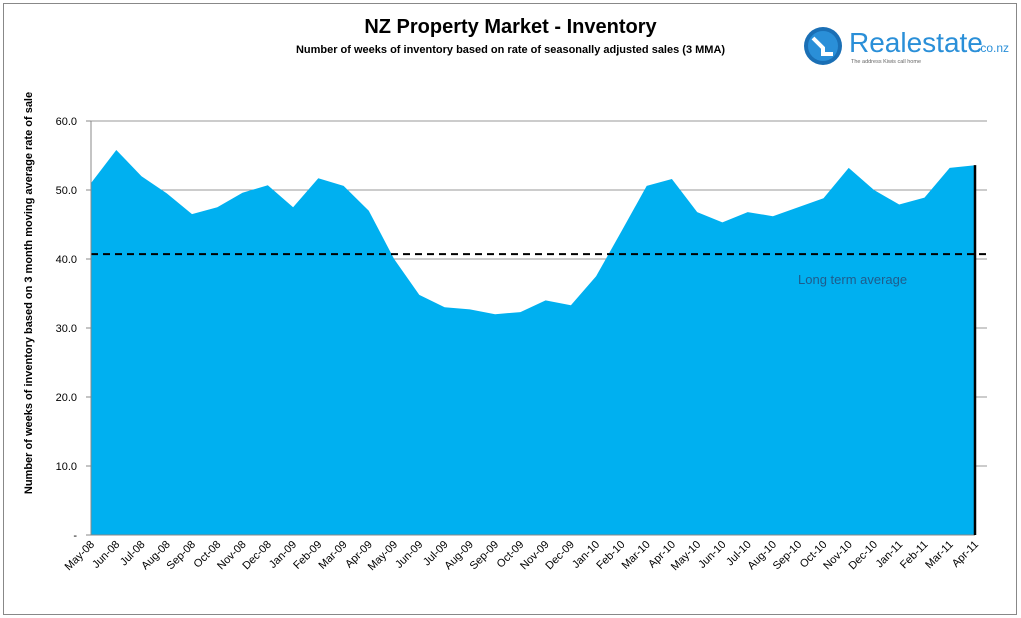  What do you see at coordinates (409, 555) in the screenshot?
I see `x-tick-label: Jun-09` at bounding box center [409, 555].